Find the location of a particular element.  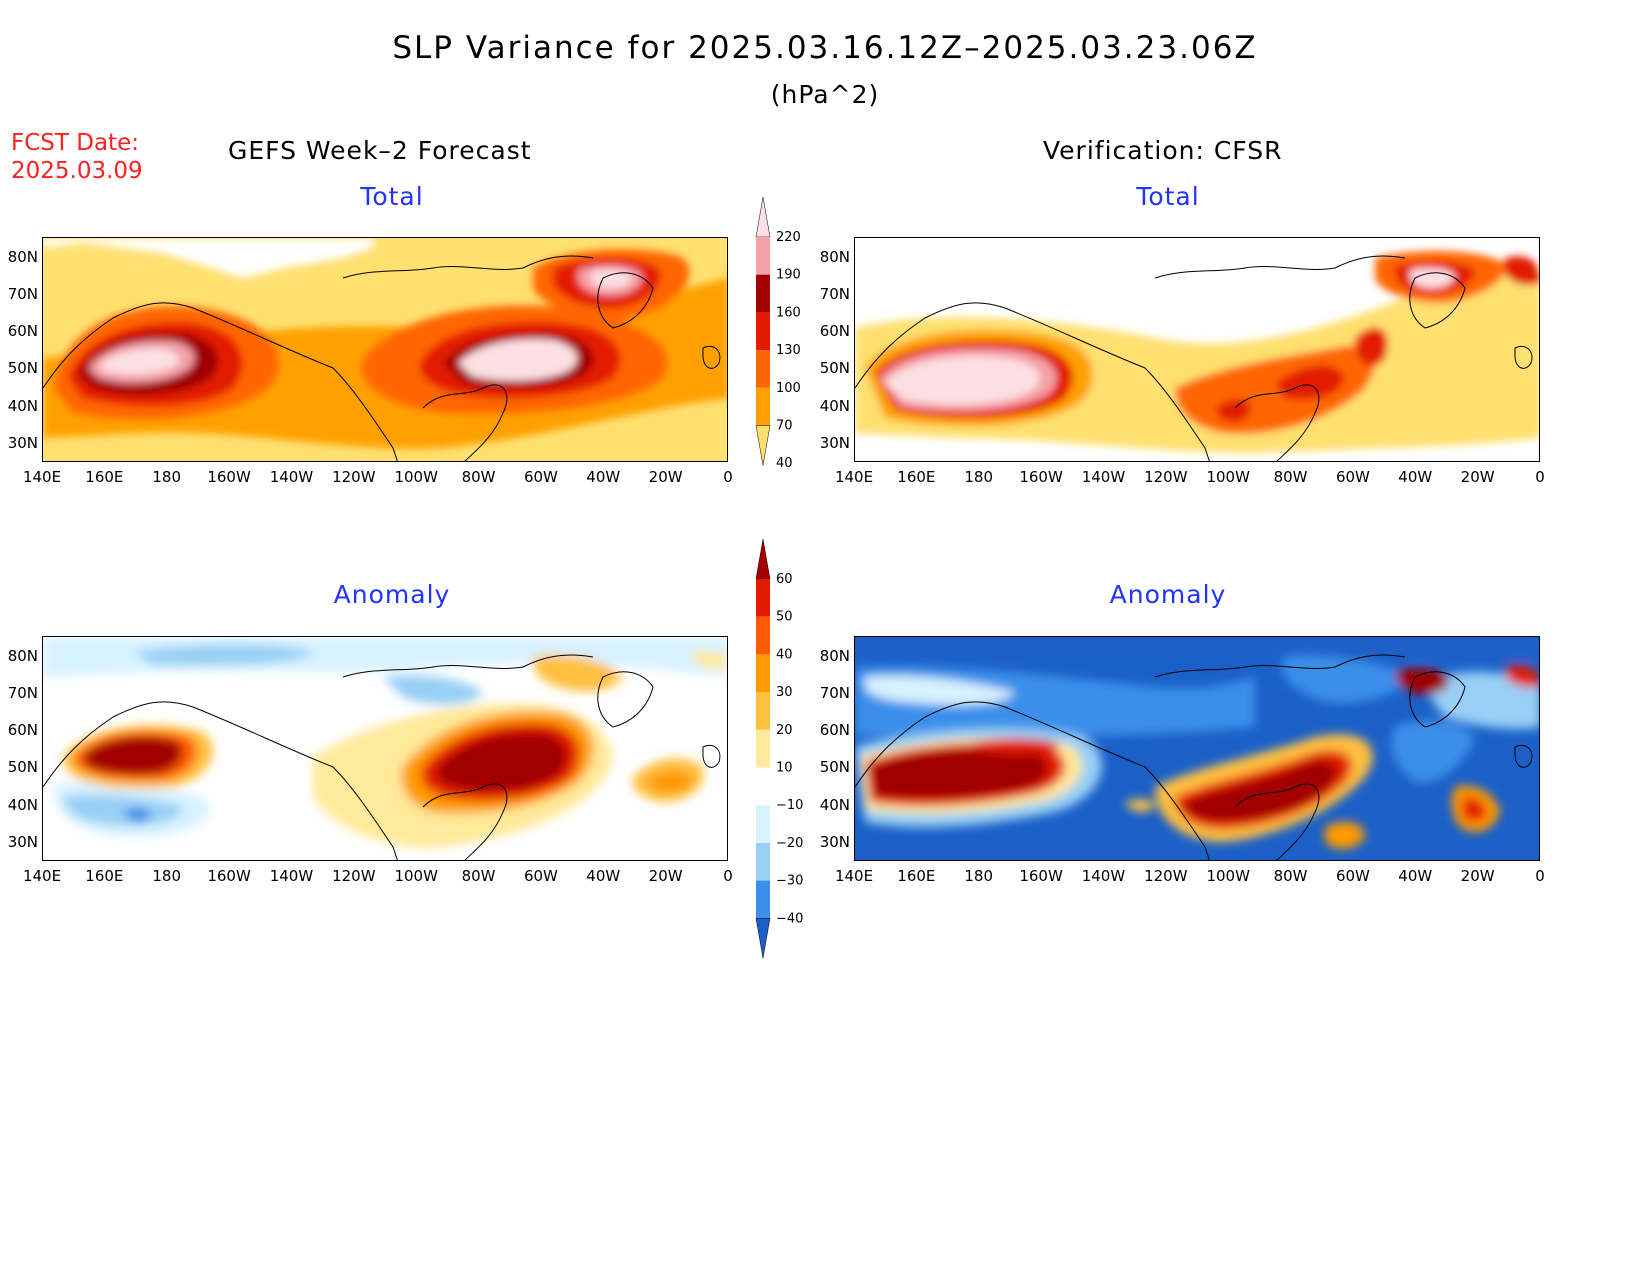

colorbar-level-label: −20 is located at coordinates (789, 843).